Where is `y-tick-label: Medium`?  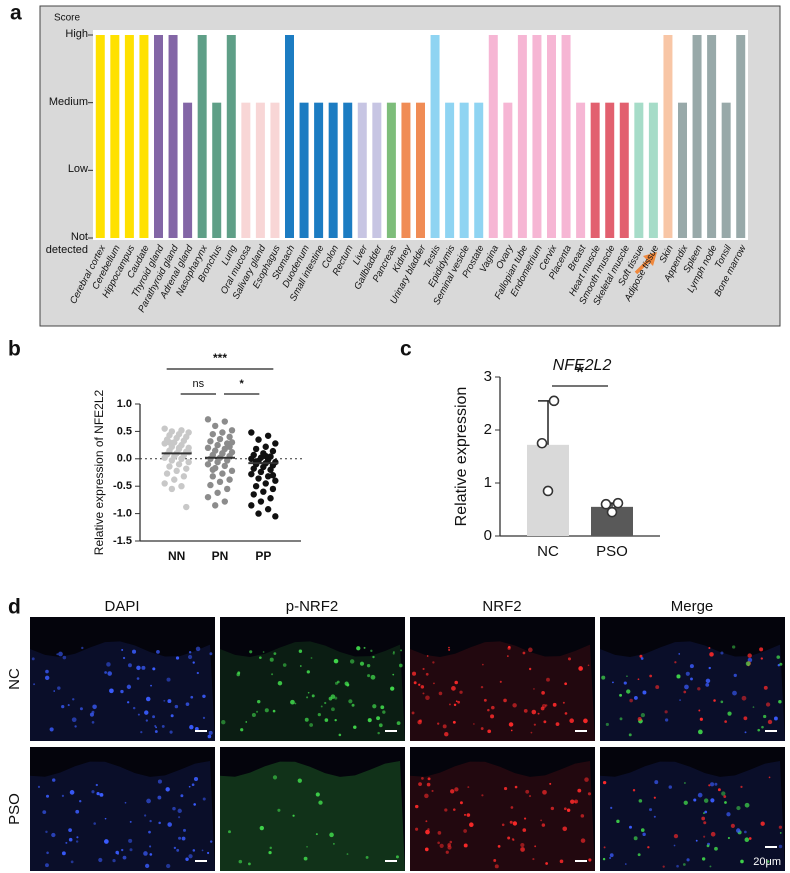
y-tick-label: Medium is located at coordinates (68, 101).